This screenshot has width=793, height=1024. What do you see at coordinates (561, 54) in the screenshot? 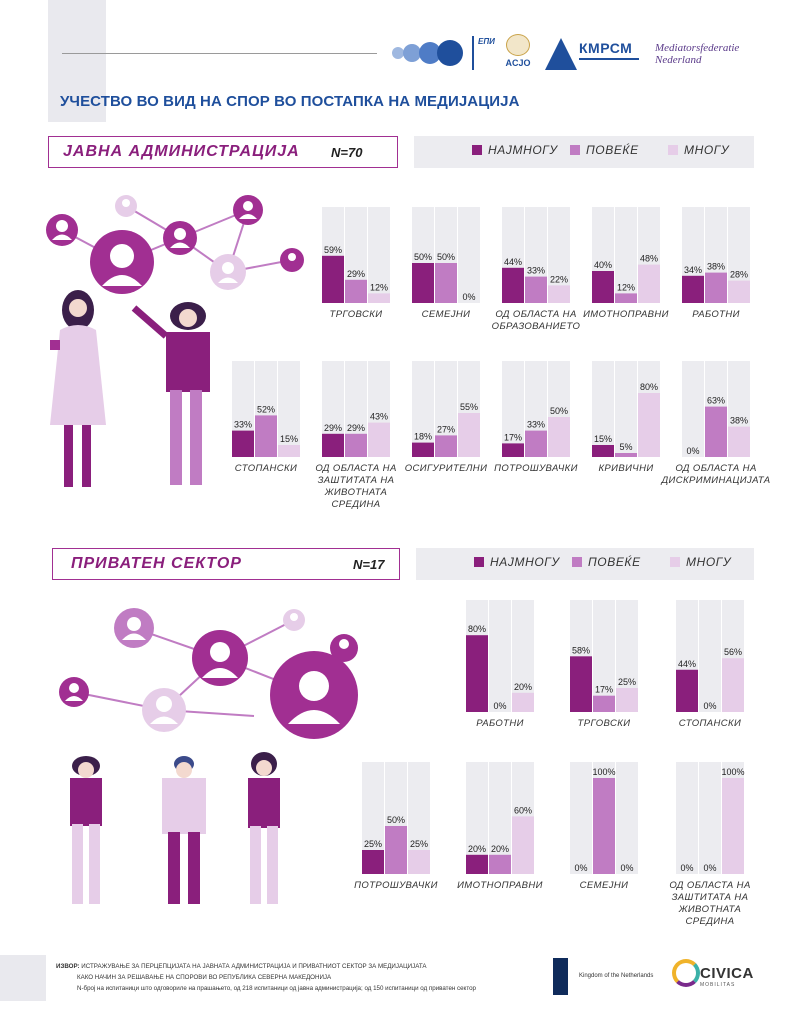
I see `triangle-icon` at bounding box center [561, 54].